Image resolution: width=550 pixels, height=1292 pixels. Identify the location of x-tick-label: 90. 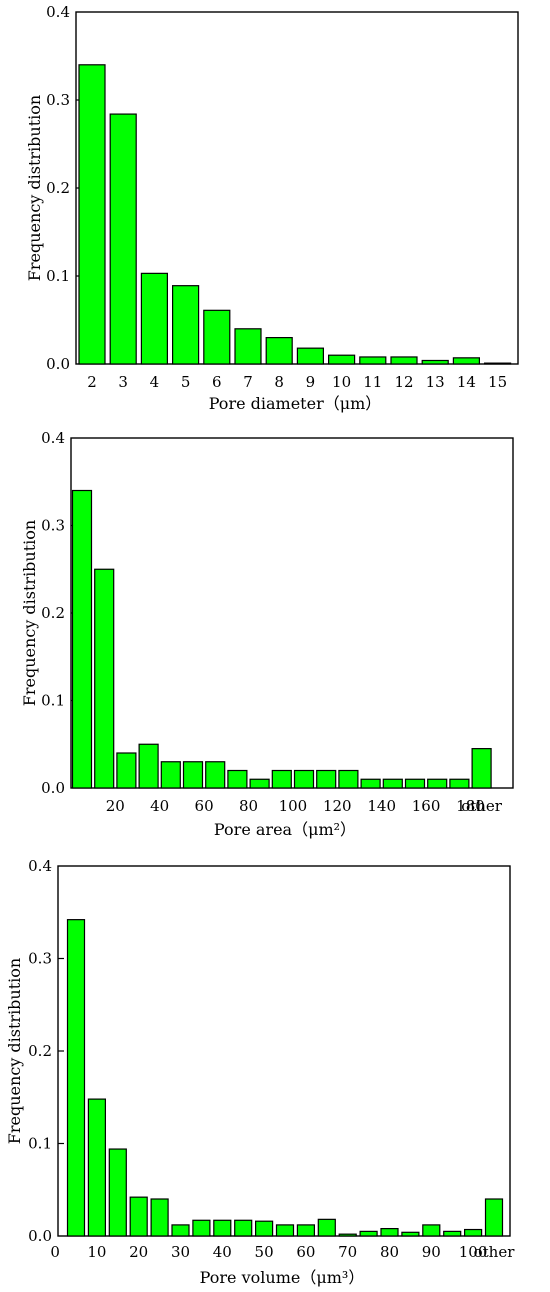
(431, 1252).